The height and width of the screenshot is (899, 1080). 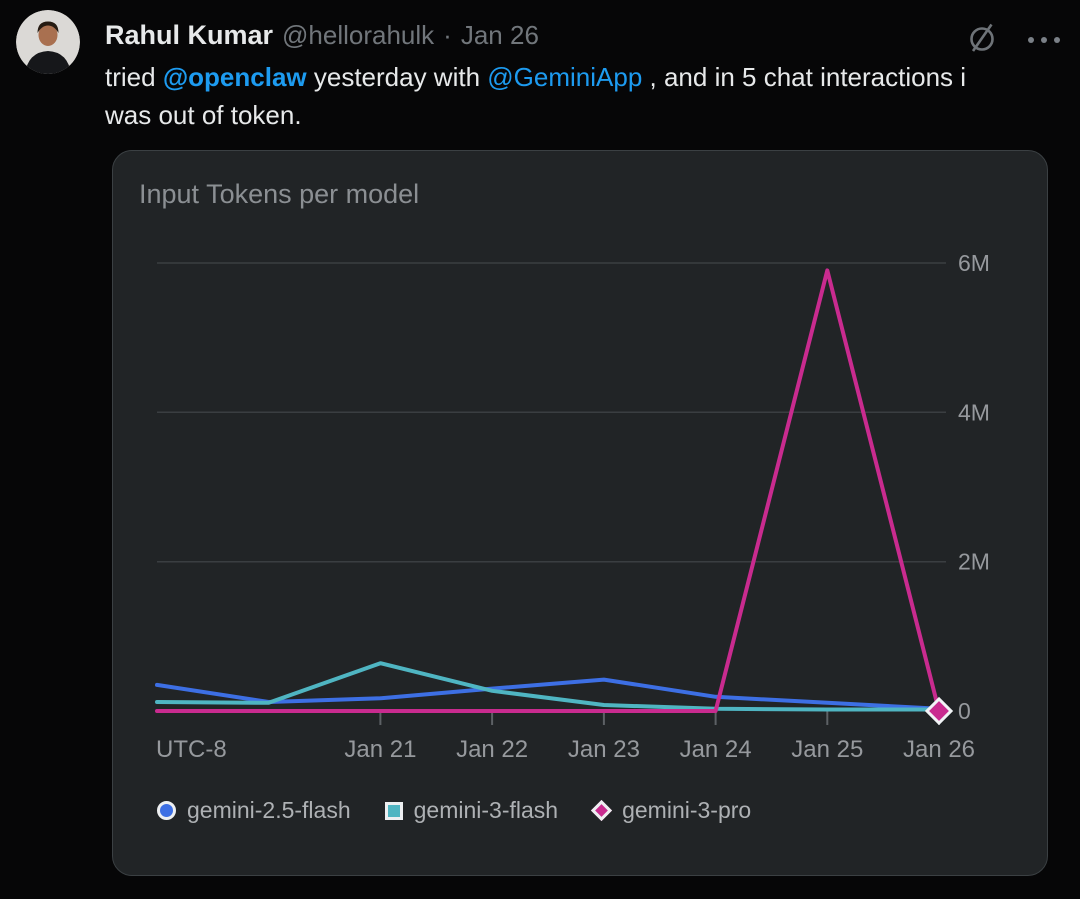 I want to click on x-axis-label: Jan 22, so click(x=492, y=749).